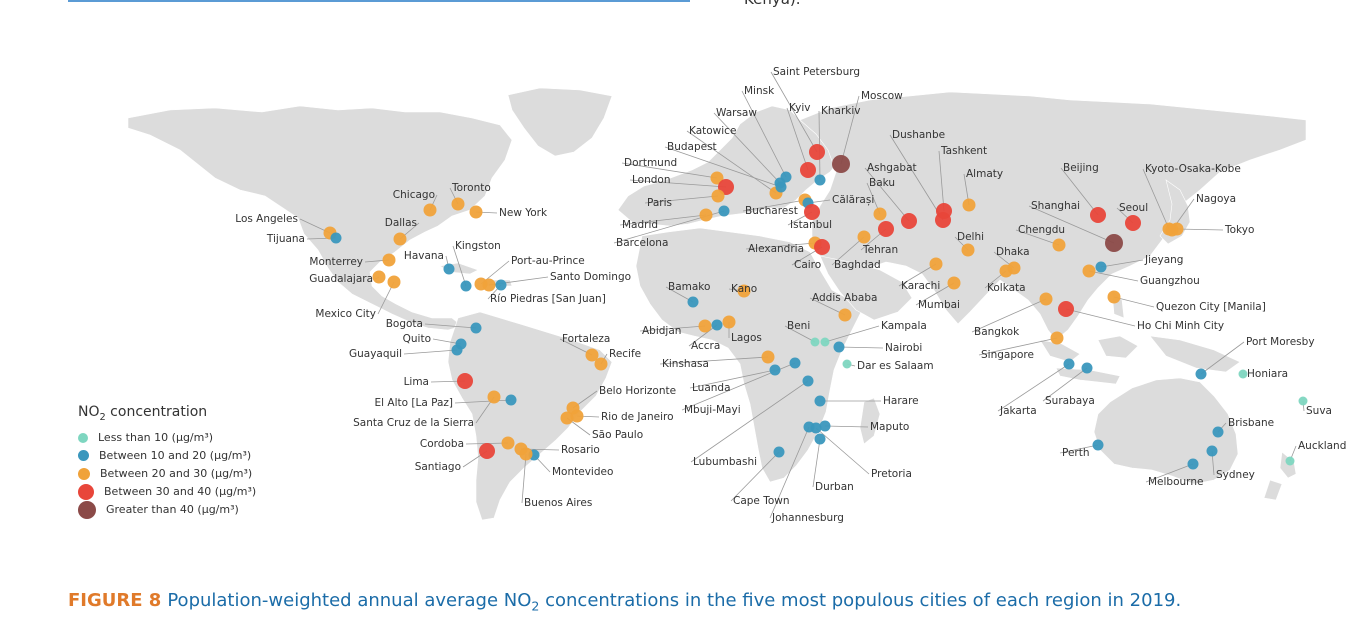 Image resolution: width=1368 pixels, height=628 pixels. Describe the element at coordinates (266, 219) in the screenshot. I see `label-los-angeles: Los Angeles` at that location.